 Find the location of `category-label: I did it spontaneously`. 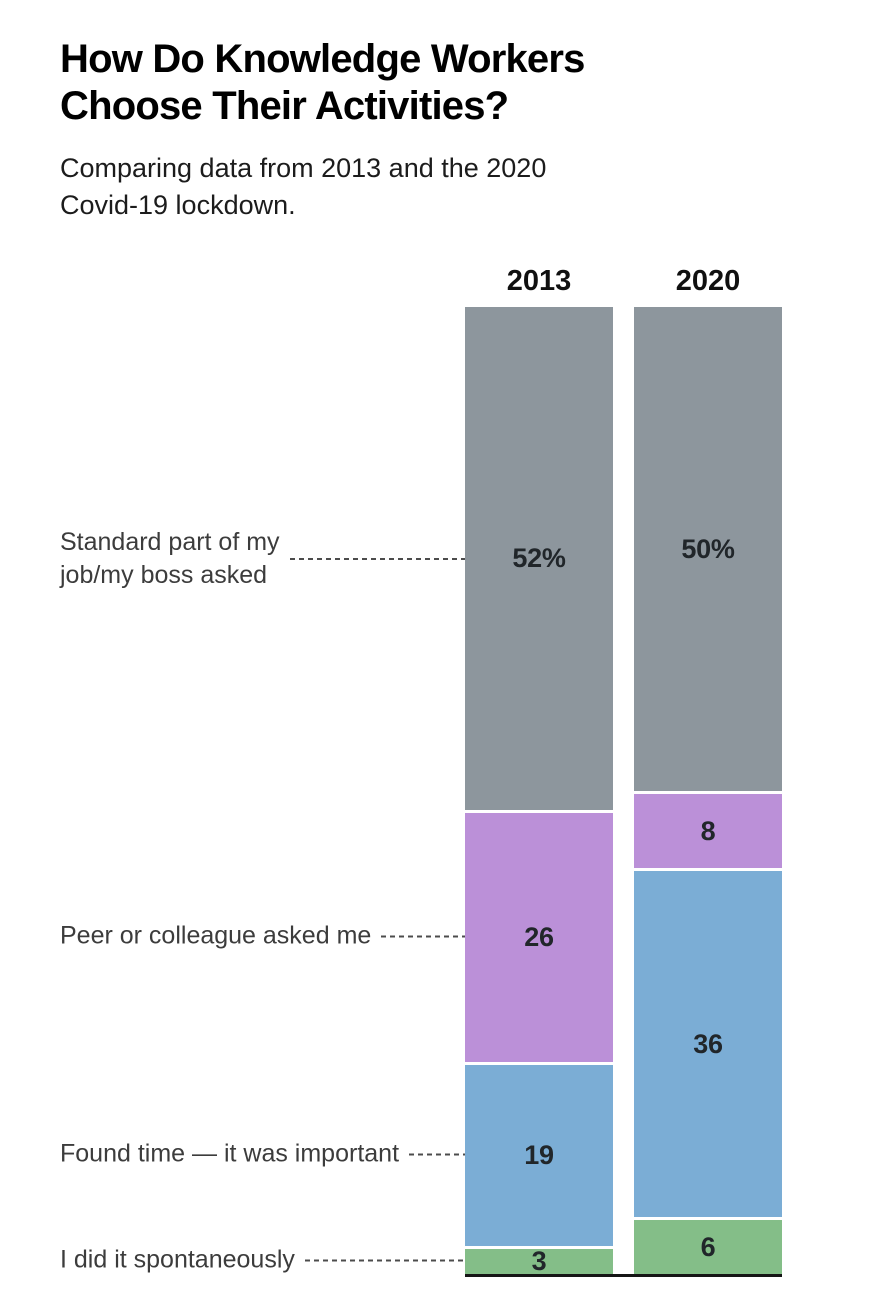

category-label: I did it spontaneously is located at coordinates (177, 1259).